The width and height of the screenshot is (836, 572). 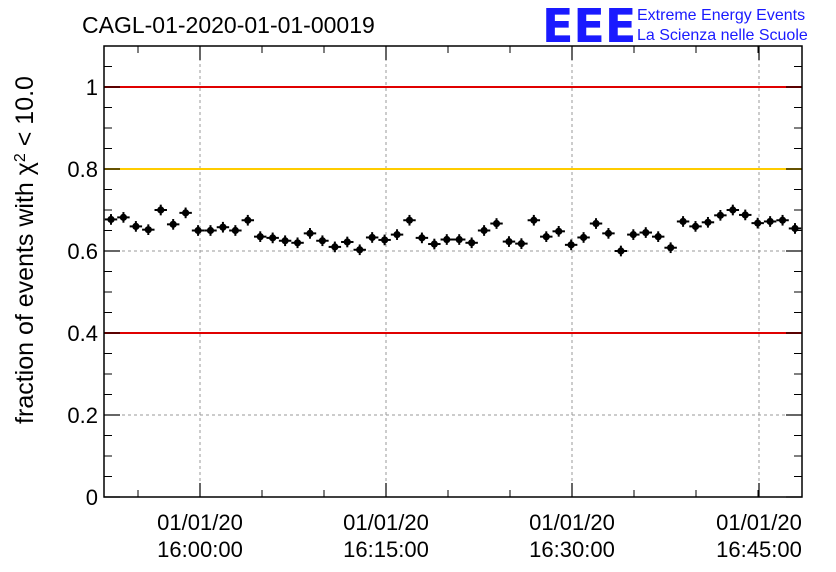 What do you see at coordinates (82, 251) in the screenshot?
I see `y-tick-label: 0.6` at bounding box center [82, 251].